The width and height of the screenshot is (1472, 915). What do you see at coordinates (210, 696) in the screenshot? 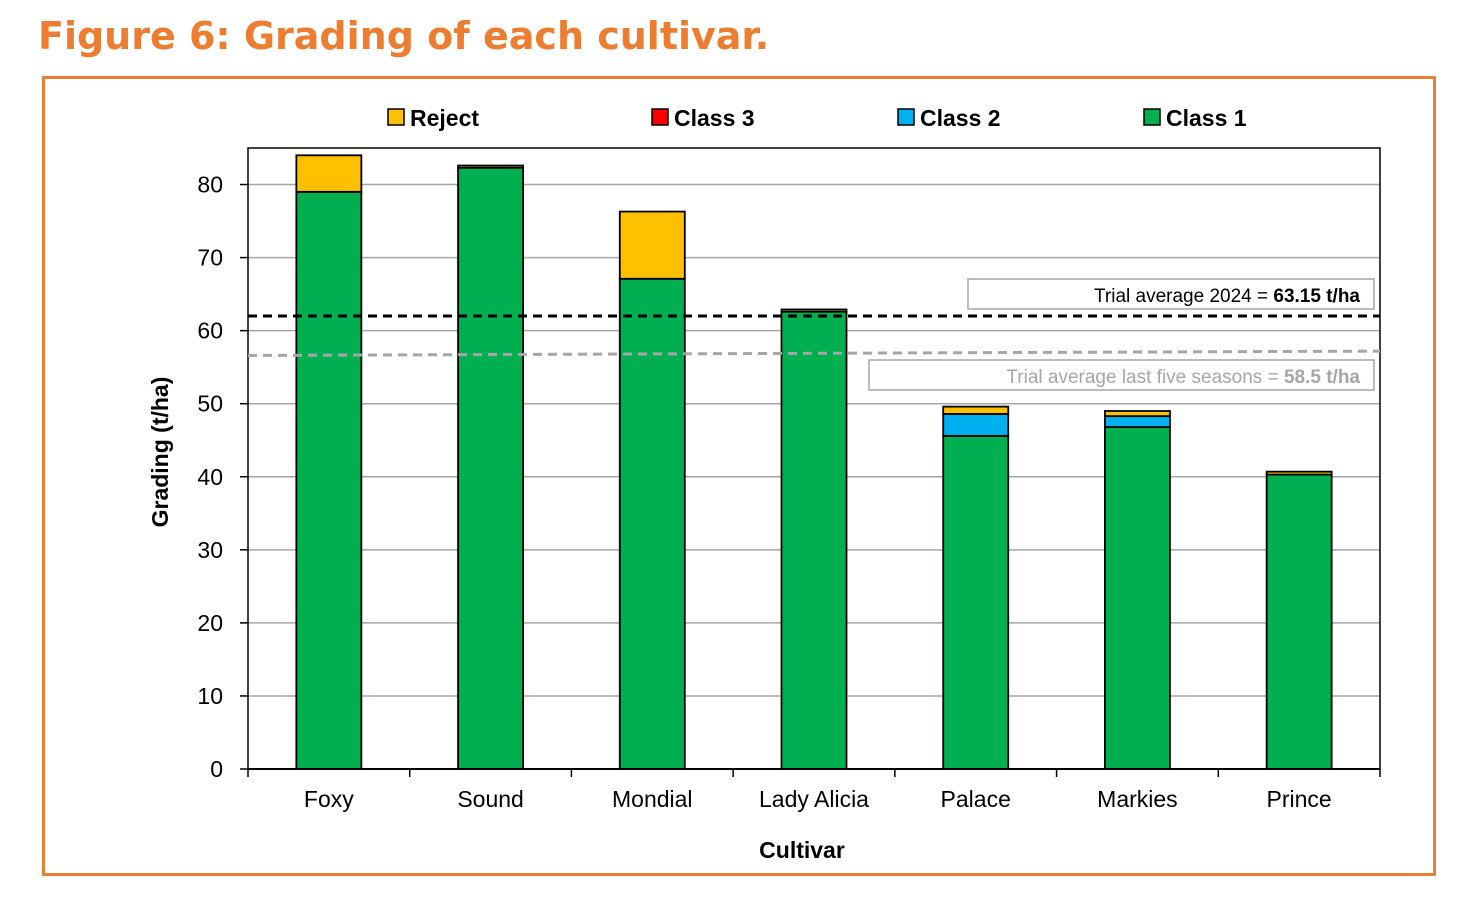
I see `y-tick-label: 10` at bounding box center [210, 696].